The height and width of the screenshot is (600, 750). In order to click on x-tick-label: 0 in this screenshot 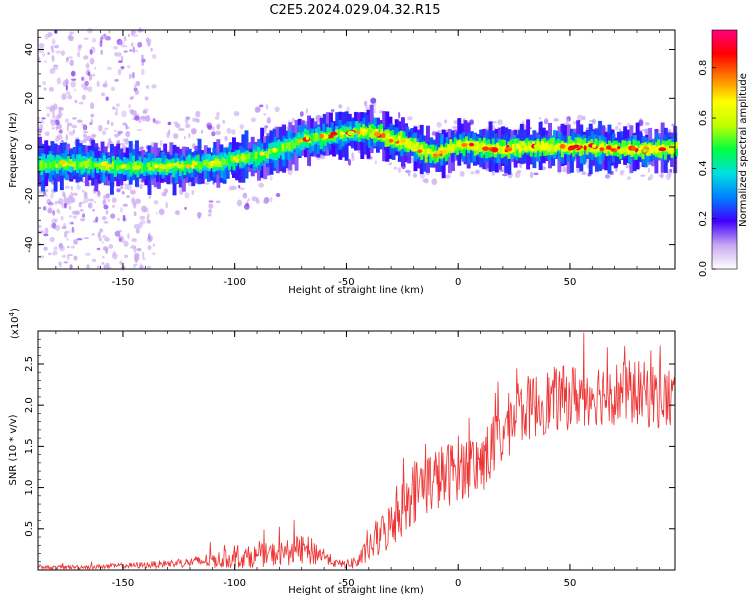, I will do `click(458, 583)`.